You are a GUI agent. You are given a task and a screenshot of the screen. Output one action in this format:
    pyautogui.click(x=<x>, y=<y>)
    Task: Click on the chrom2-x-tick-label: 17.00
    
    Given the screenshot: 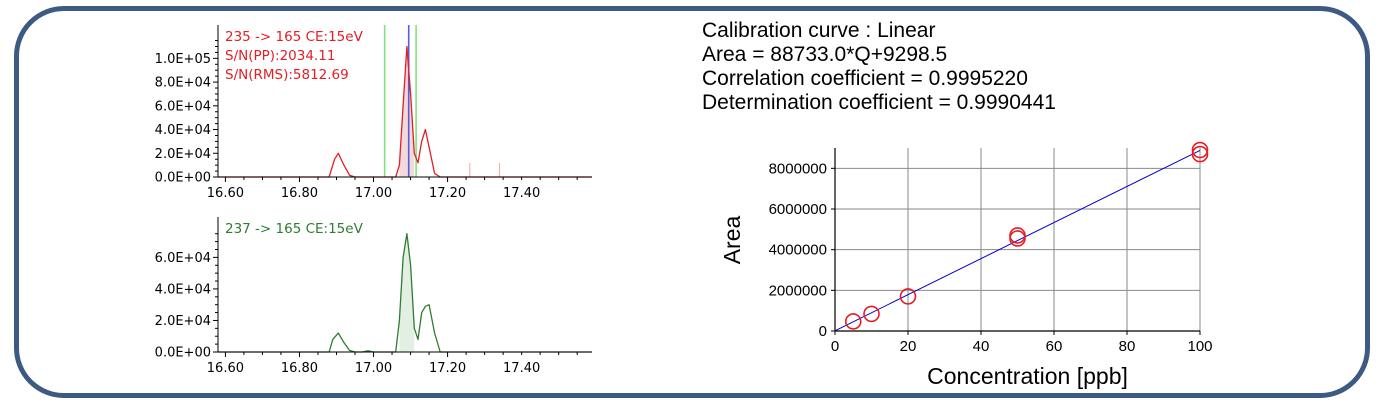 What is the action you would take?
    pyautogui.click(x=373, y=368)
    